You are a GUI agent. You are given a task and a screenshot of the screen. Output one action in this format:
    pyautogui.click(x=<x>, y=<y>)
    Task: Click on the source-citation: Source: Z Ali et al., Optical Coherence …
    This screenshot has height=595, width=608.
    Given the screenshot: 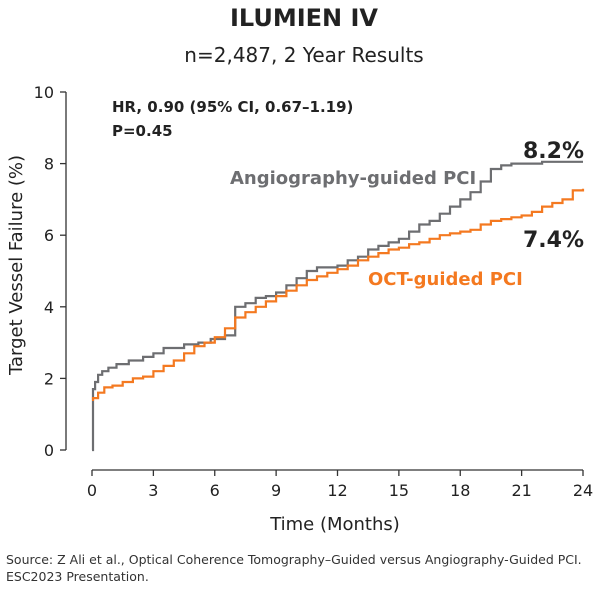 What is the action you would take?
    pyautogui.click(x=306, y=568)
    